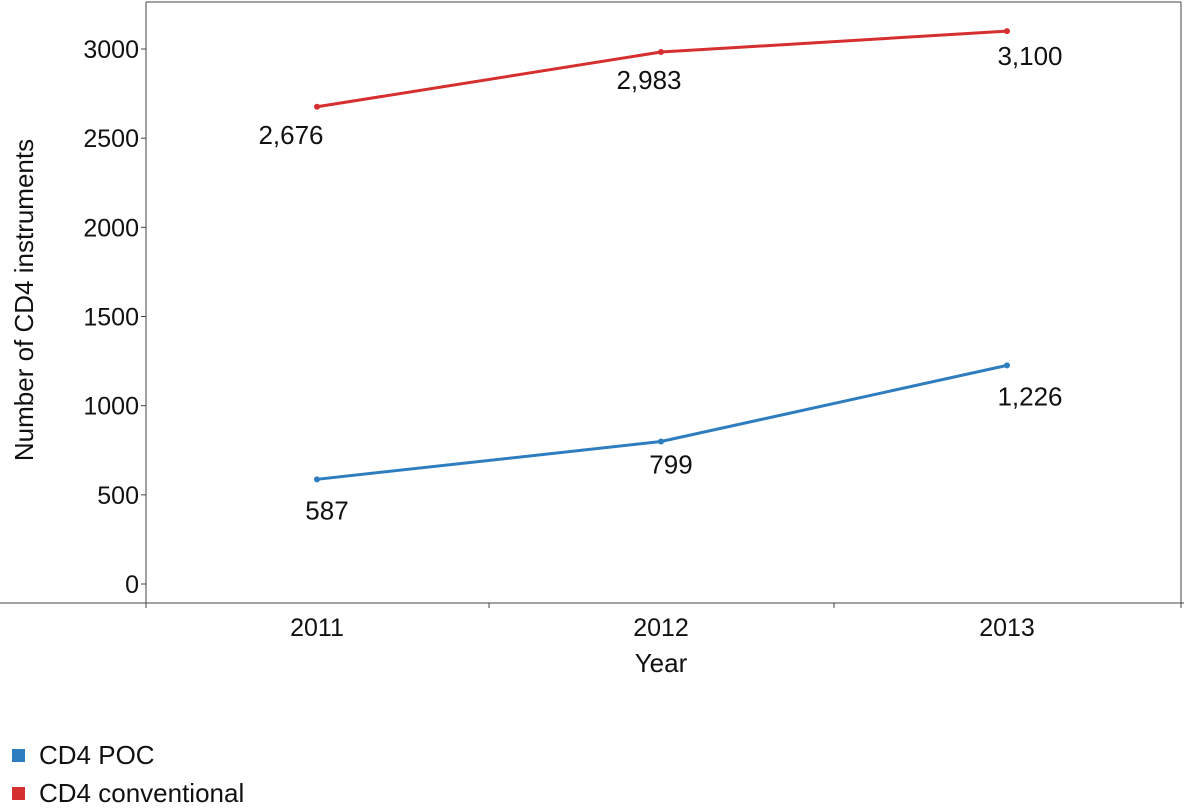 The width and height of the screenshot is (1184, 812). I want to click on data-label-cd4-poc: 1,226, so click(1029, 396).